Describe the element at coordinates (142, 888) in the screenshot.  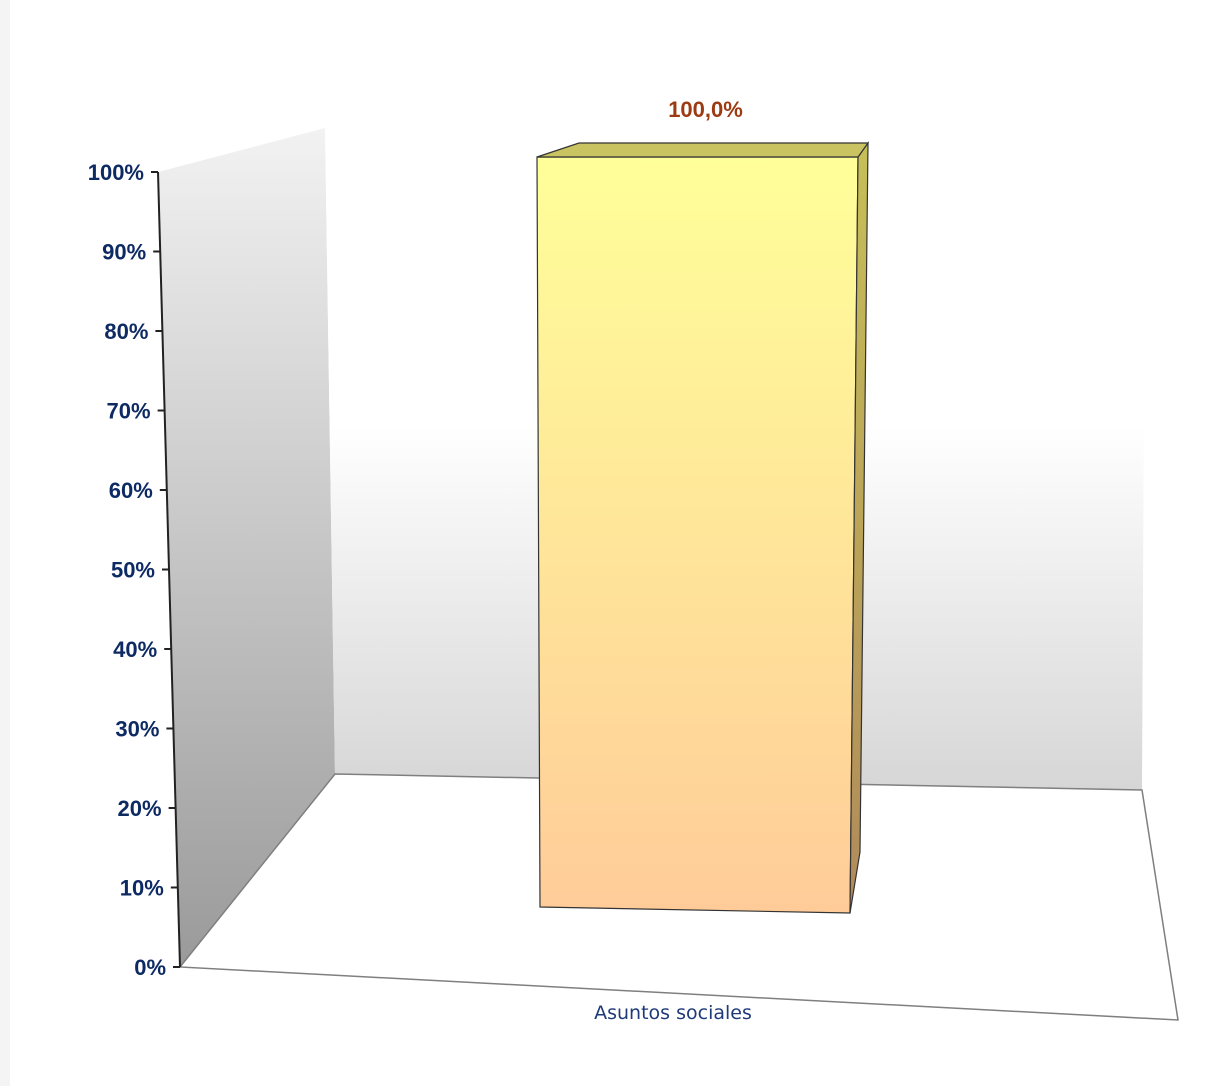
I see `y-tick-label: 10%` at that location.